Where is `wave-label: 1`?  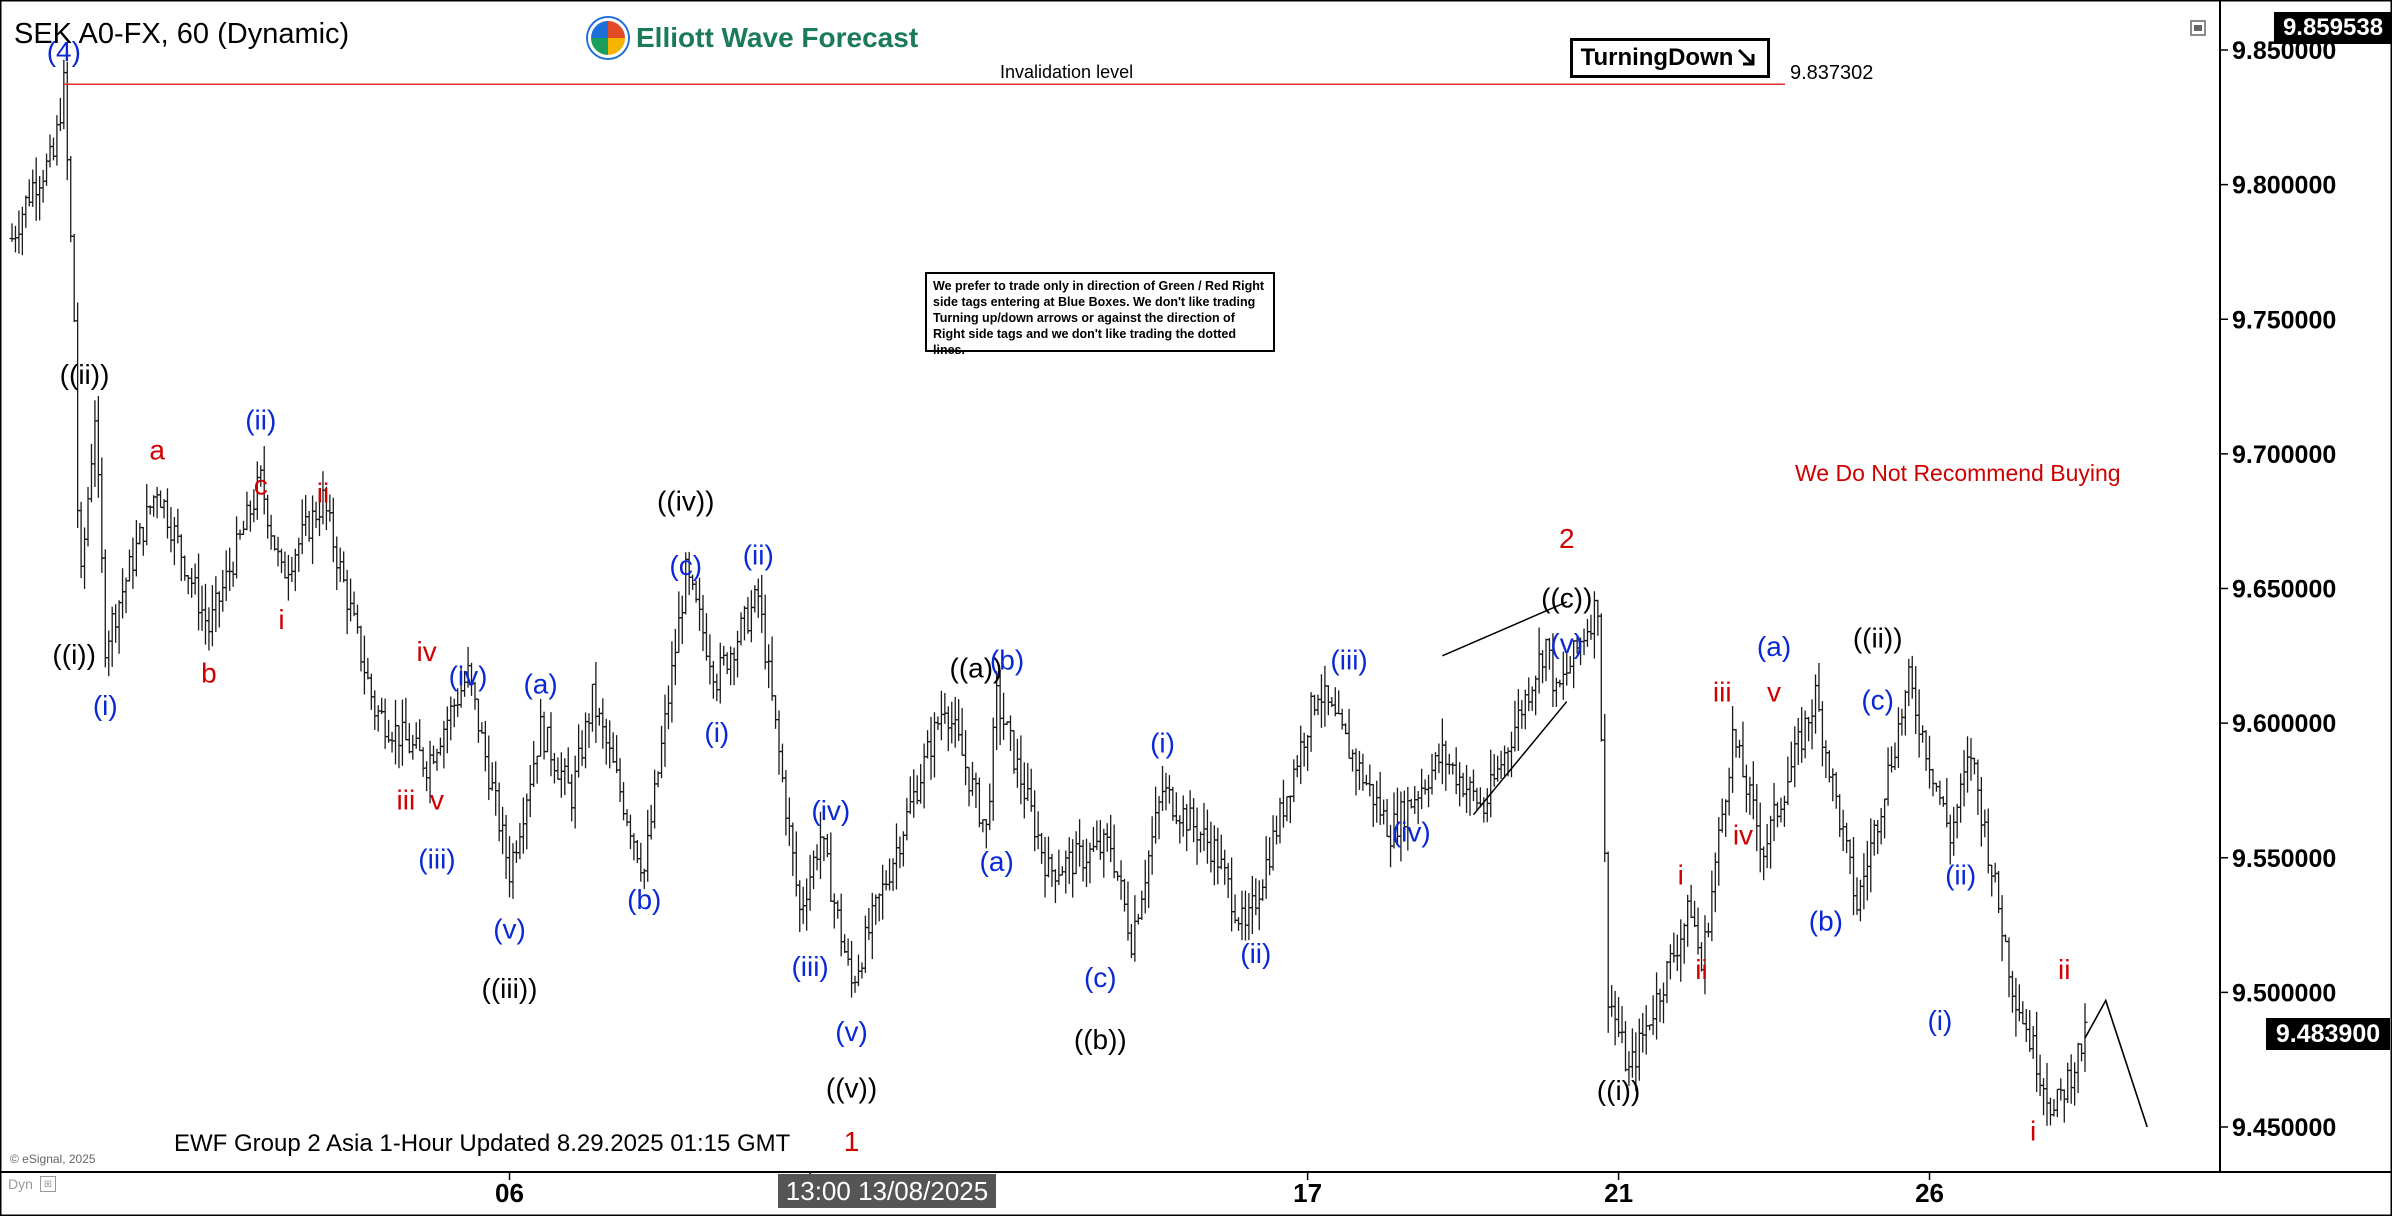 wave-label: 1 is located at coordinates (852, 1141).